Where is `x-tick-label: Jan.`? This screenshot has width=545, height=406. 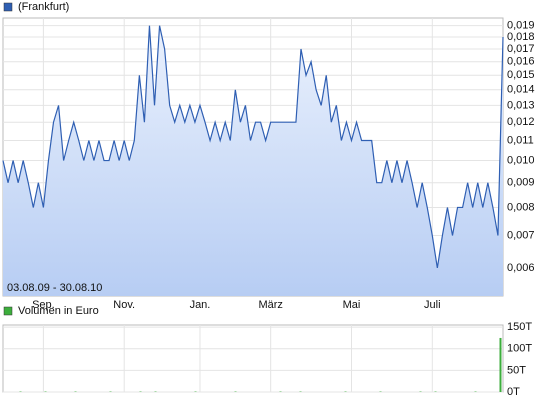 x-tick-label: Jan. is located at coordinates (200, 305).